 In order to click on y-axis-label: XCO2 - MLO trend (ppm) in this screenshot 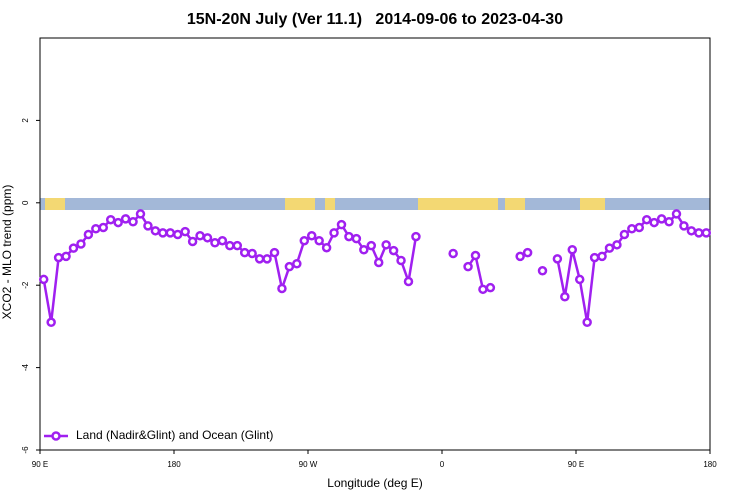, I will do `click(7, 252)`.